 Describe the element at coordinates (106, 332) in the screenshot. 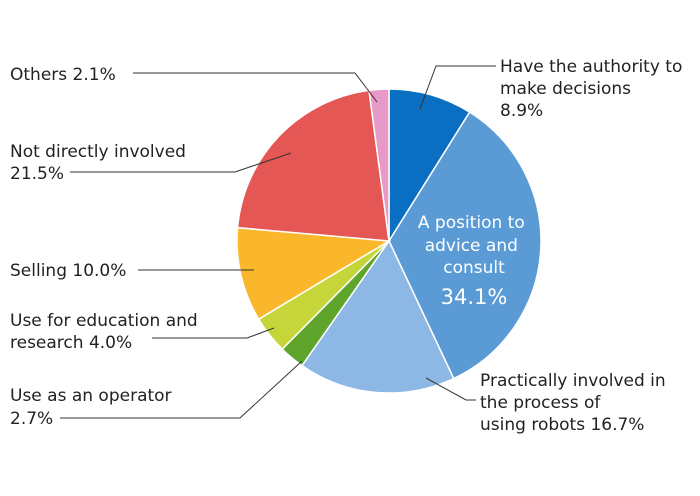

I see `label-education: Use for education and research 4.0%` at that location.